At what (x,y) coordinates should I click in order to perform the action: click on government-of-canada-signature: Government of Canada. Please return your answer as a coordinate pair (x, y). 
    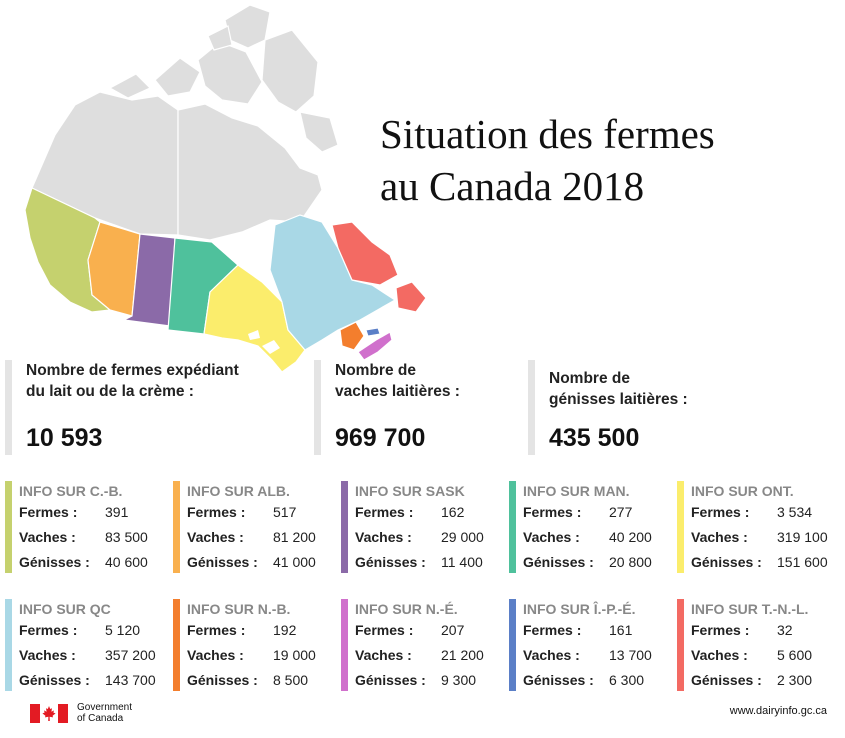
    Looking at the image, I should click on (81, 713).